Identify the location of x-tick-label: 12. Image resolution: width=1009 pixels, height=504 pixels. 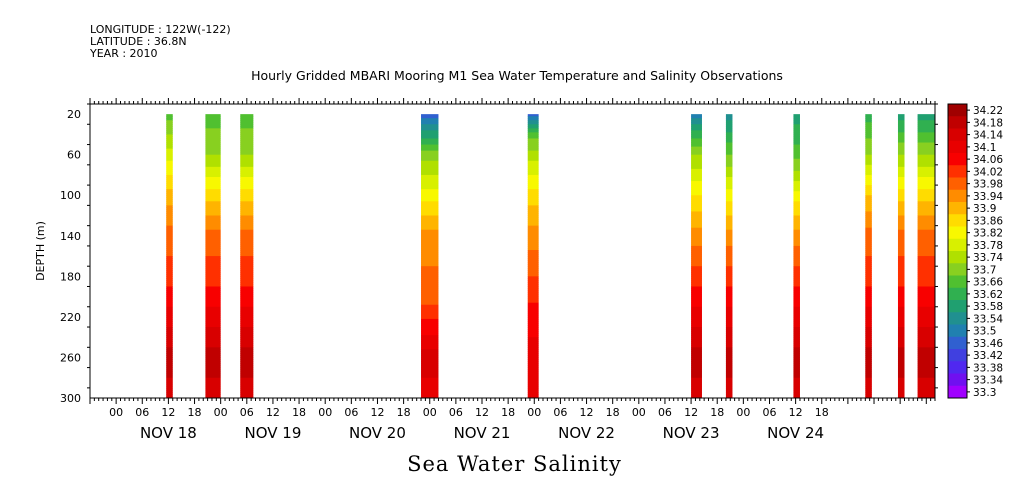
(168, 412).